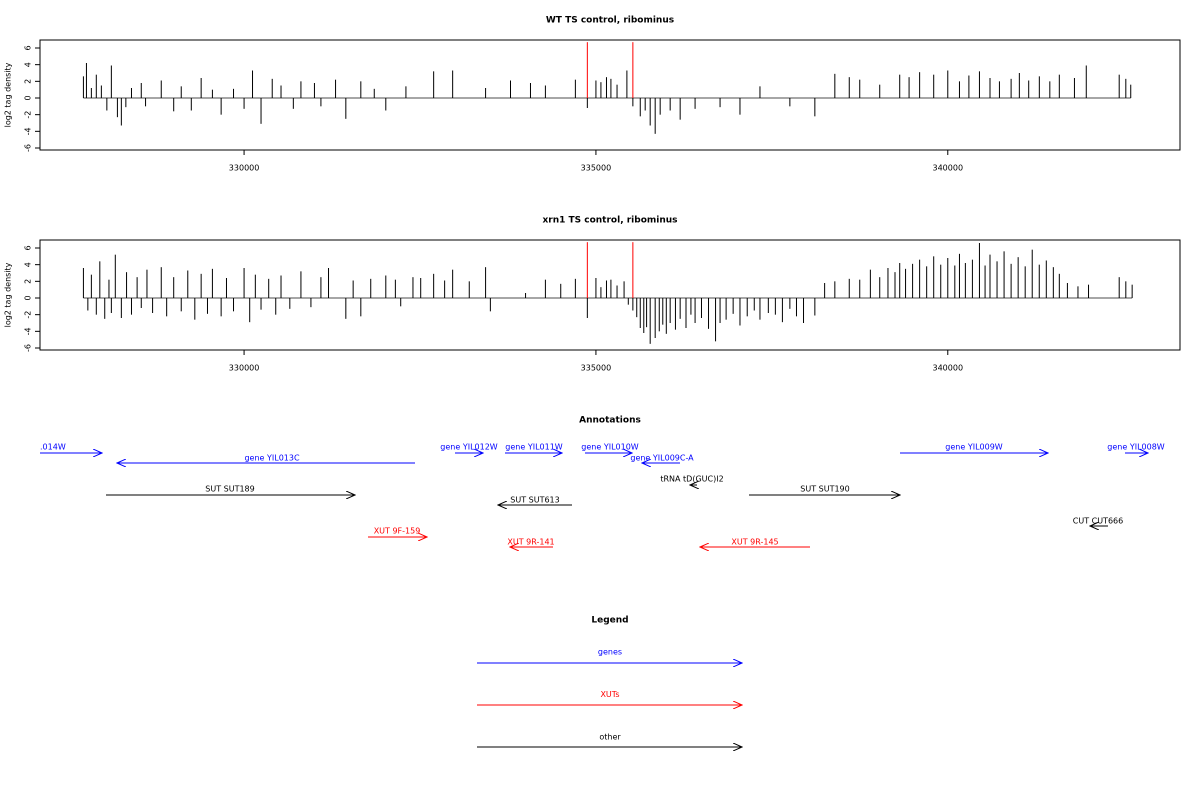  What do you see at coordinates (229, 489) in the screenshot?
I see `feature-label: SUT SUT189` at bounding box center [229, 489].